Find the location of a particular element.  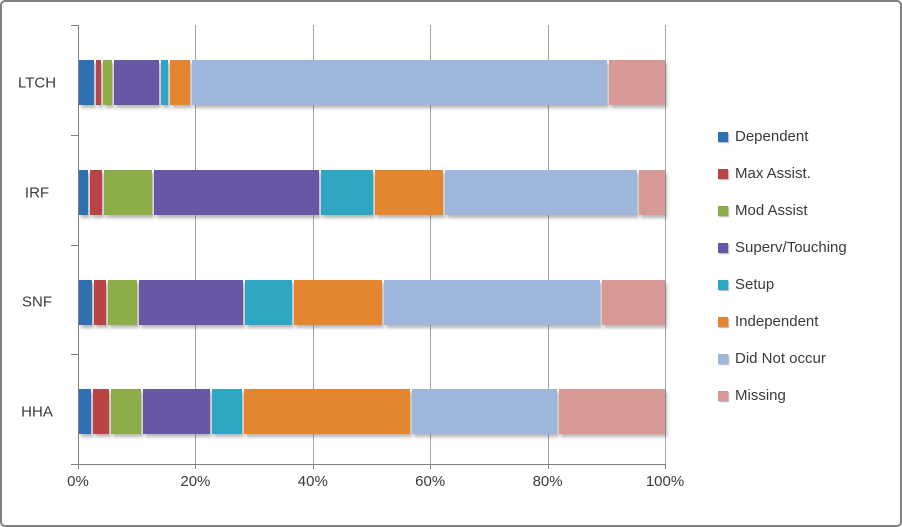

x-axis-tick-label: 80% is located at coordinates (547, 481).